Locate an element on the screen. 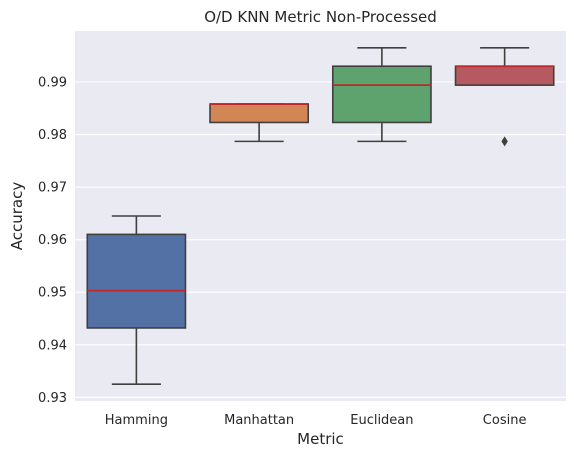 The image size is (579, 457). x-tick-label: Cosine is located at coordinates (505, 420).